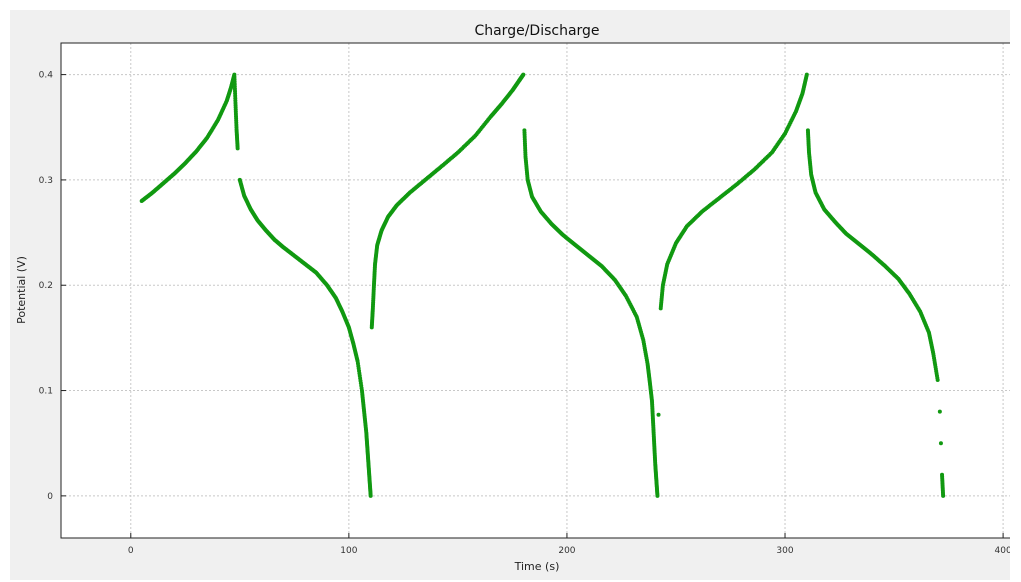 The image size is (1021, 582). Describe the element at coordinates (1002, 551) in the screenshot. I see `x-tick-label: 400` at that location.